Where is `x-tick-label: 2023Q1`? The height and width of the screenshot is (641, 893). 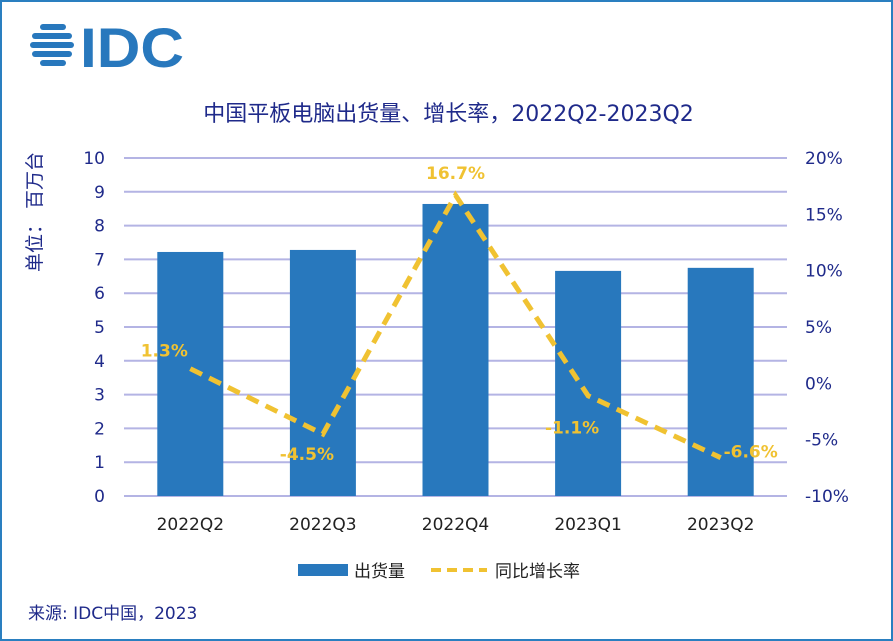 x-tick-label: 2023Q1 is located at coordinates (587, 525).